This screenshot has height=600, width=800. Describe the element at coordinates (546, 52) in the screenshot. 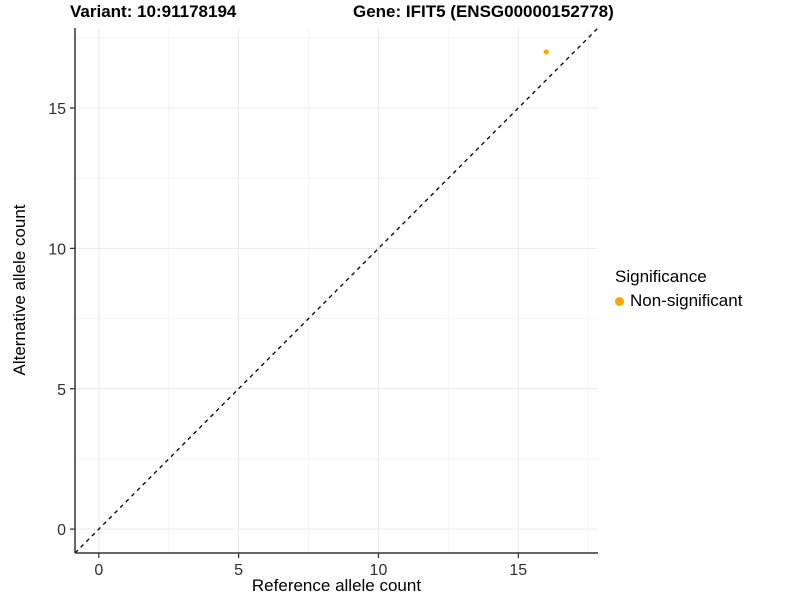

I see `data-point` at that location.